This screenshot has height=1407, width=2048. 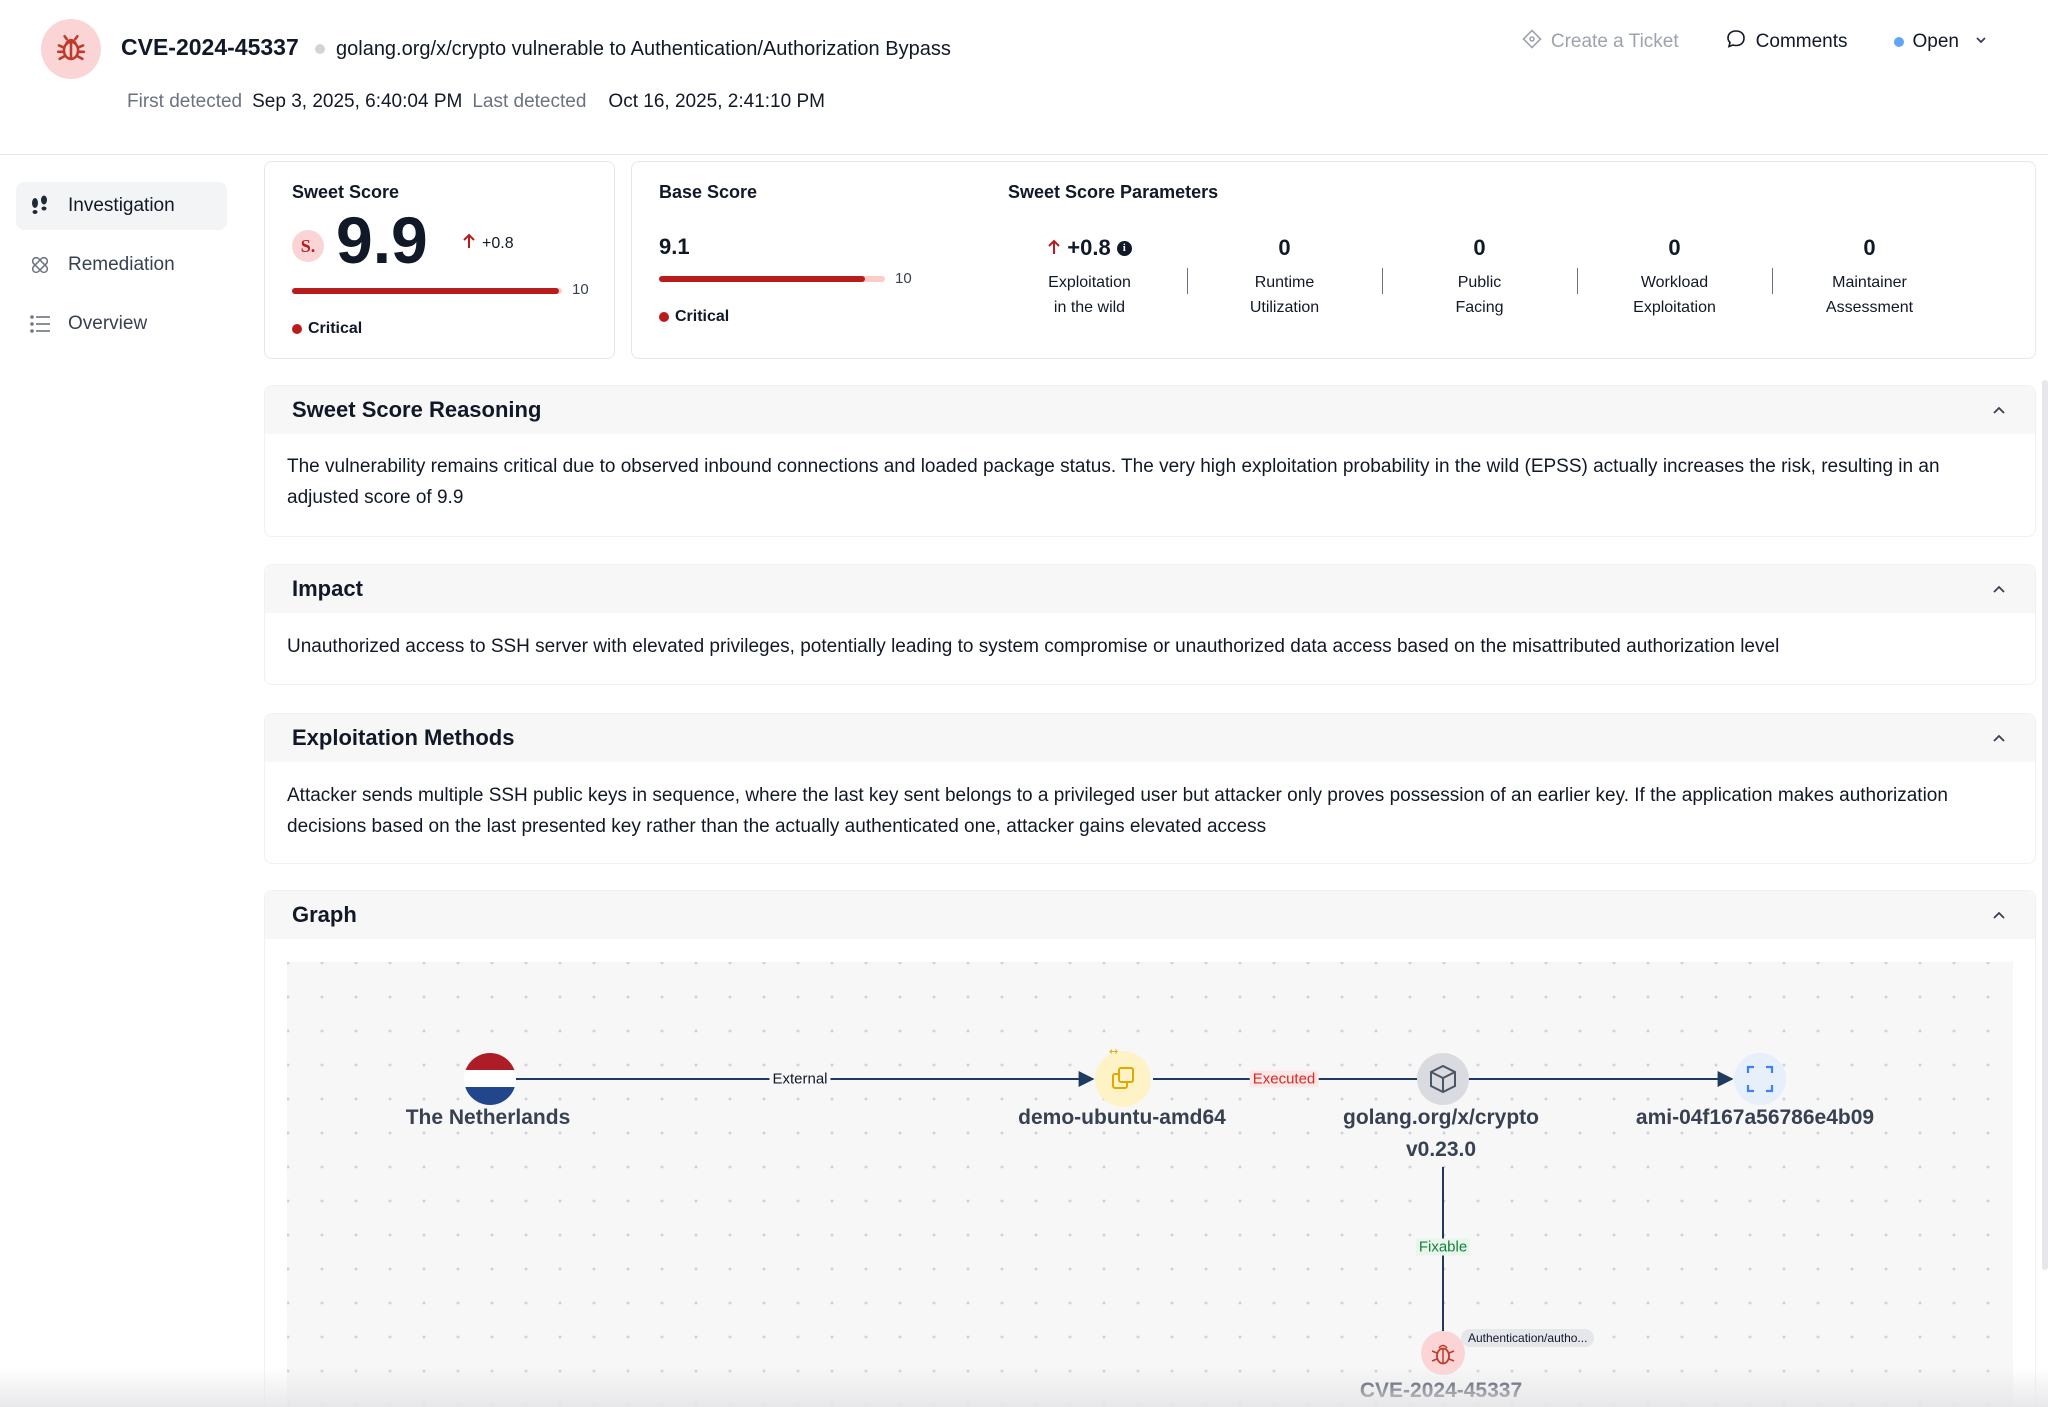 I want to click on sidebar-item-label: Investigation, so click(x=121, y=205).